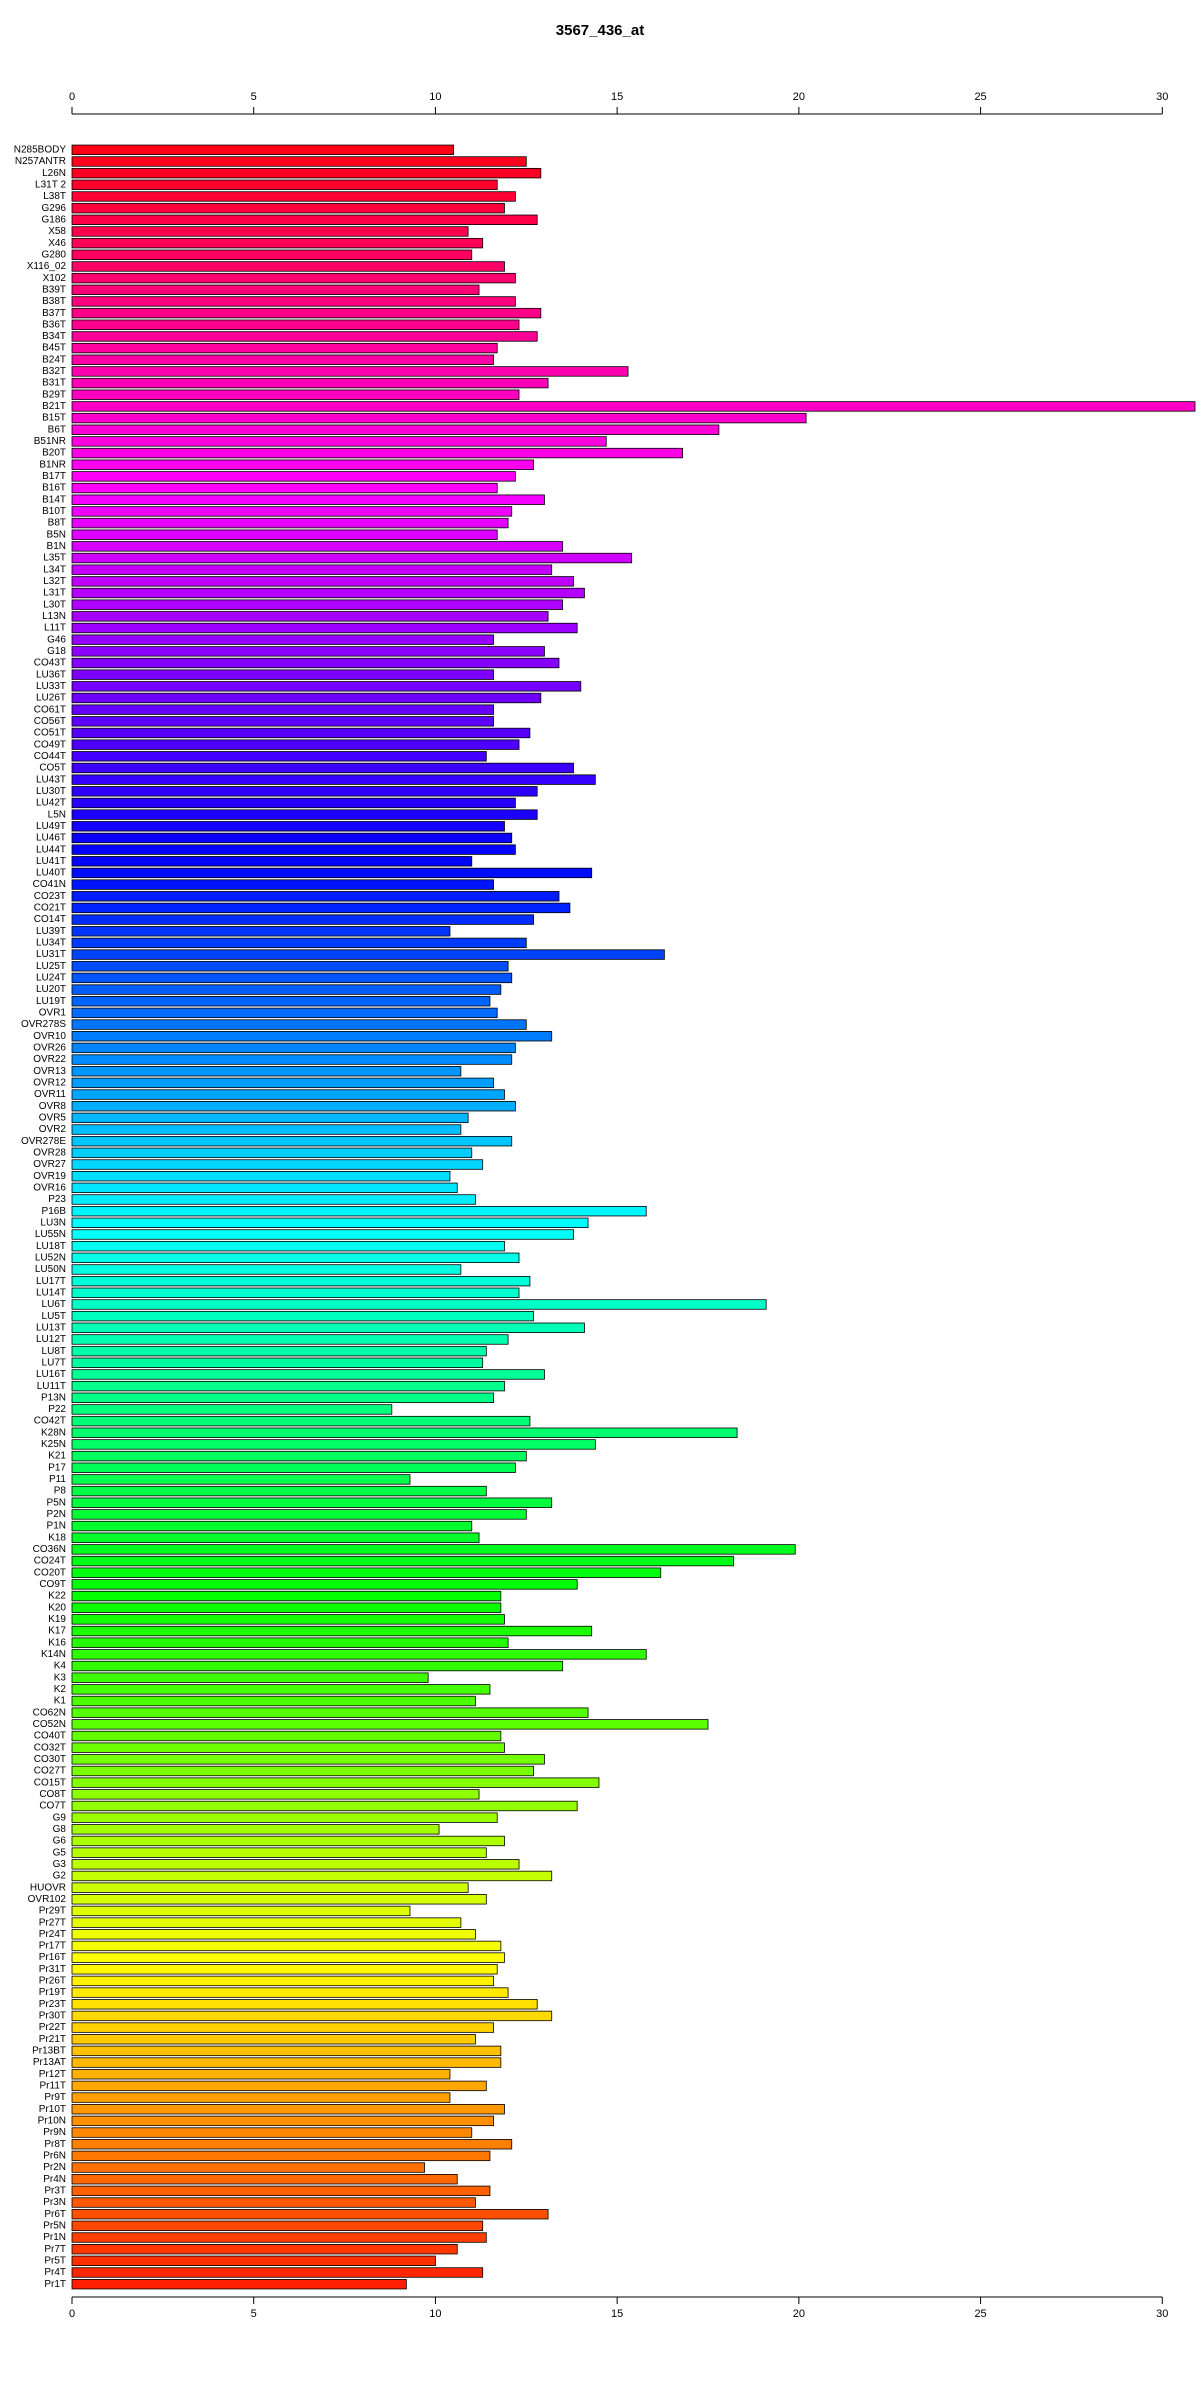 The height and width of the screenshot is (2400, 1200). Describe the element at coordinates (52, 2121) in the screenshot. I see `y-tick-label: Pr10N` at that location.